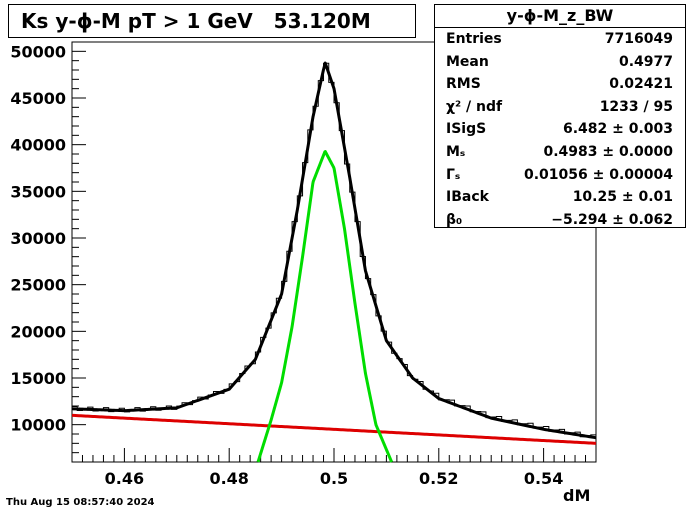  Describe the element at coordinates (560, 197) in the screenshot. I see `stats-row-iback: IBack 10.25 ± 0.01` at that location.